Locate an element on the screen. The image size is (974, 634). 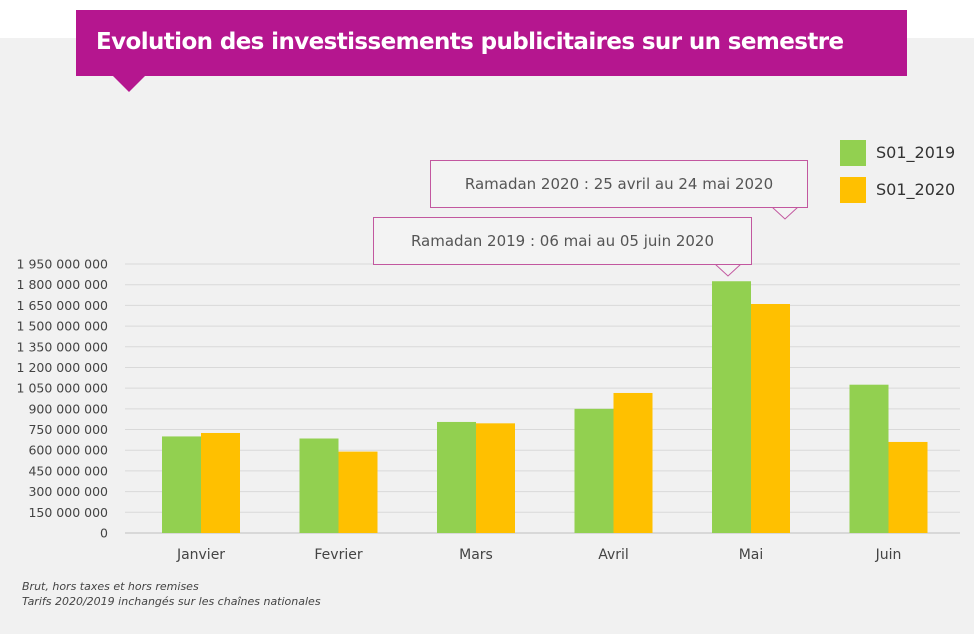
y-tick-label: 300 000 000 is located at coordinates (68, 491).